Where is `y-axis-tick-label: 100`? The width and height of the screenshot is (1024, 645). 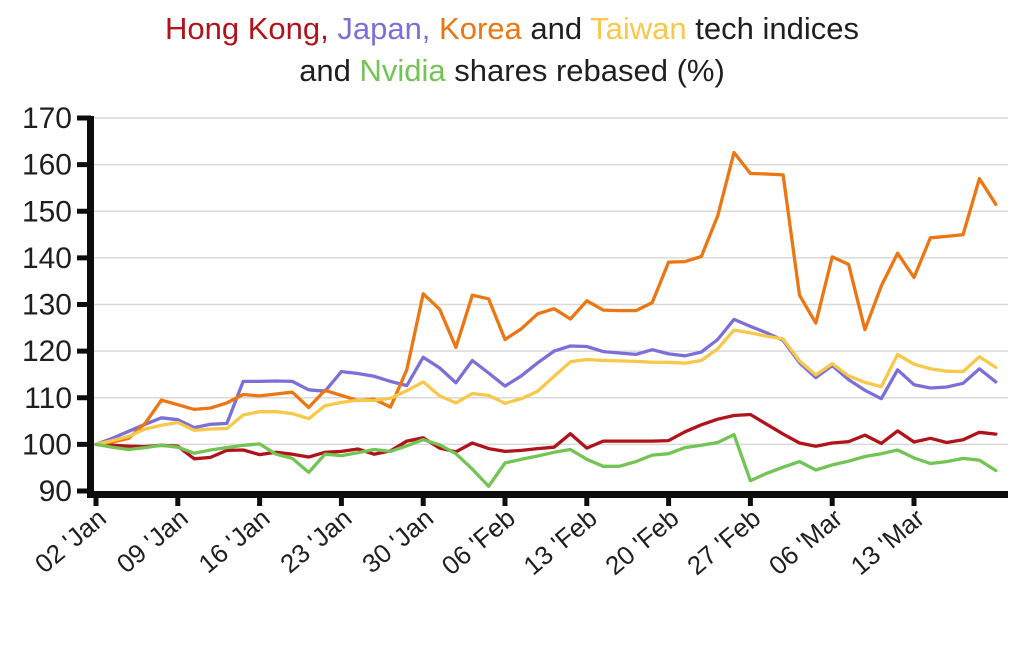 y-axis-tick-label: 100 is located at coordinates (47, 444).